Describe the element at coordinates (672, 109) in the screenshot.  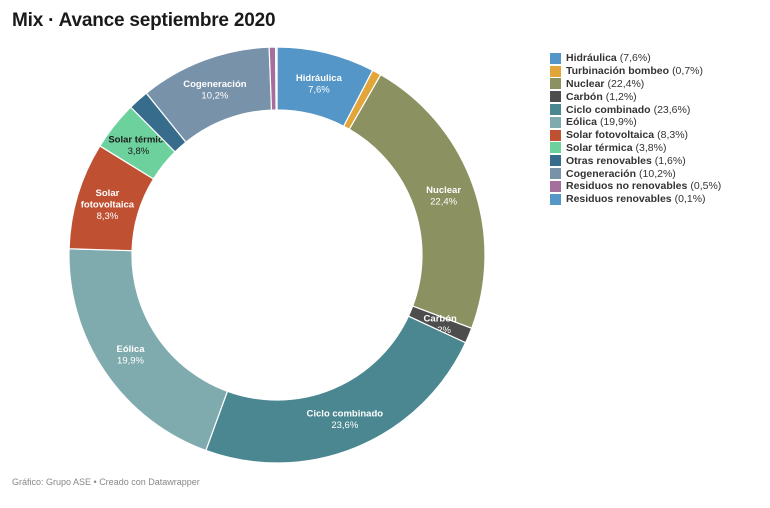
I see `legend-value: (23,6%)` at that location.